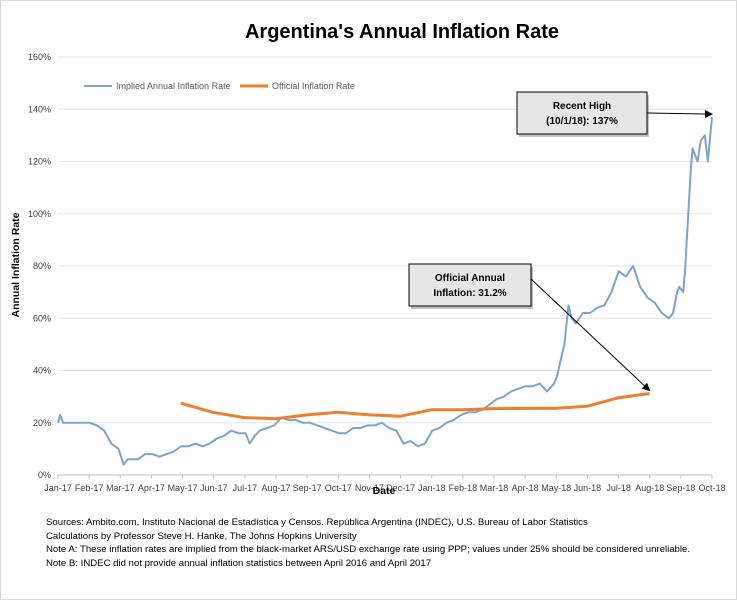 The height and width of the screenshot is (600, 737). I want to click on x-tick-label: Sep-17, so click(307, 488).